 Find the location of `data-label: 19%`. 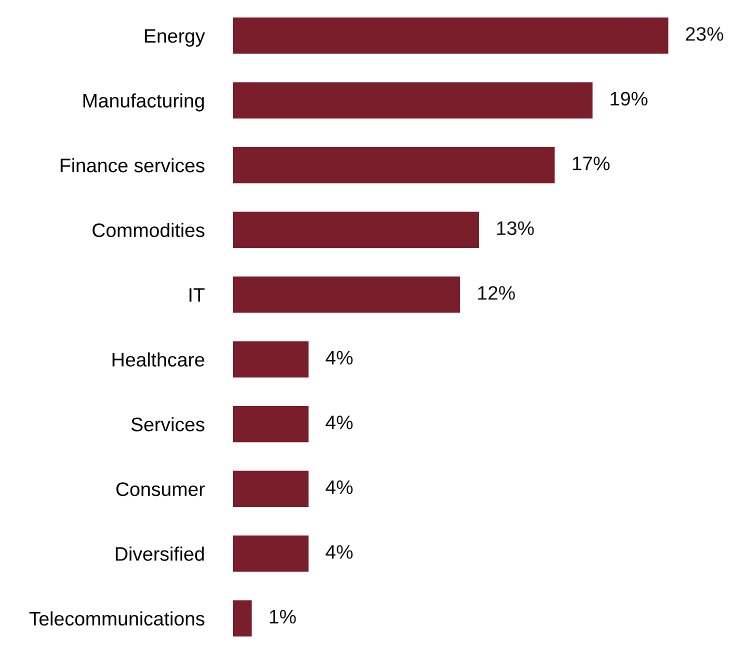

data-label: 19% is located at coordinates (629, 99).